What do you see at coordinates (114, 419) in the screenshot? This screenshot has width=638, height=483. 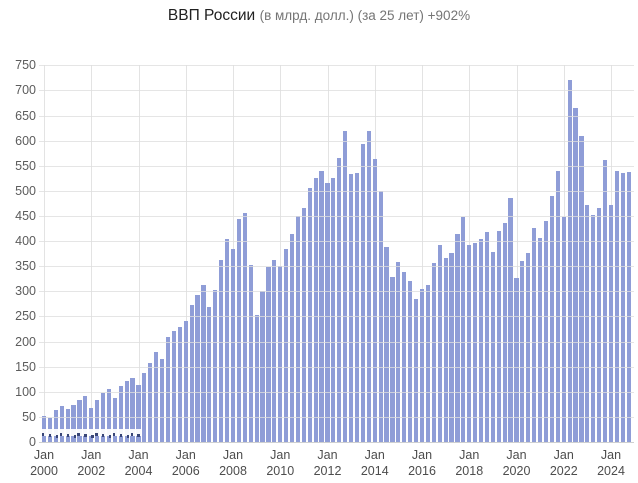 I see `bar-2003-q1` at bounding box center [114, 419].